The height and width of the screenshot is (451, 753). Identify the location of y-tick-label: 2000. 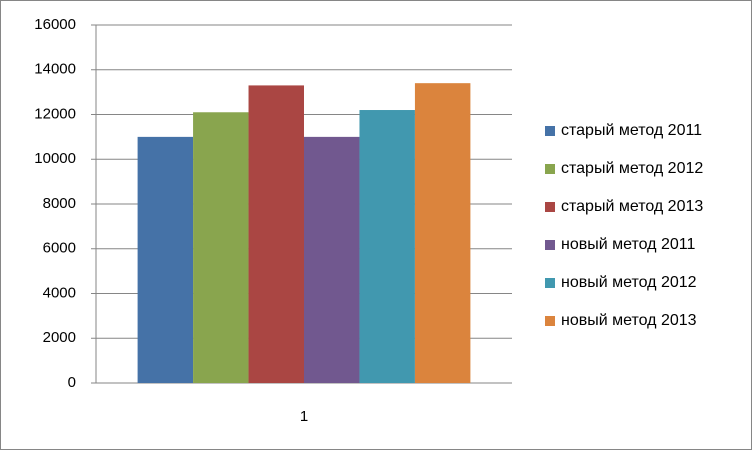
(59, 337).